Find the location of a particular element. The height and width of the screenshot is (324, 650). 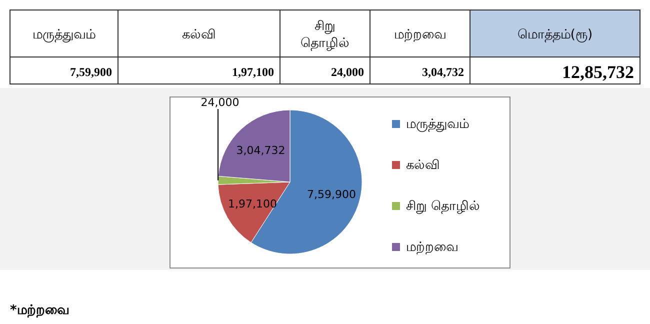

data-label: 24,000 is located at coordinates (220, 102).